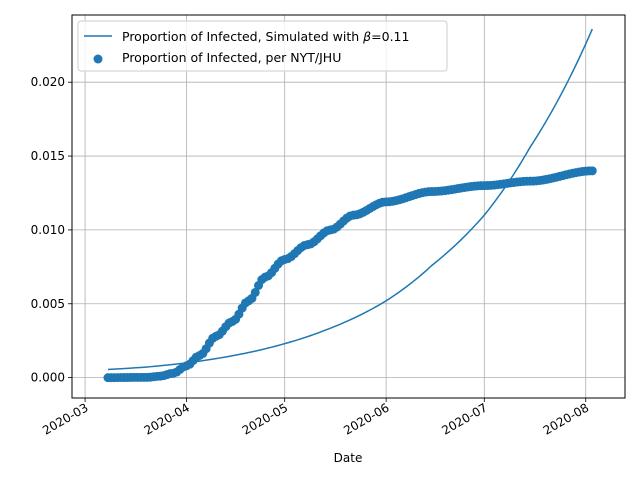 The height and width of the screenshot is (480, 640). What do you see at coordinates (48, 304) in the screenshot?
I see `y-tick-label: 0.005` at bounding box center [48, 304].